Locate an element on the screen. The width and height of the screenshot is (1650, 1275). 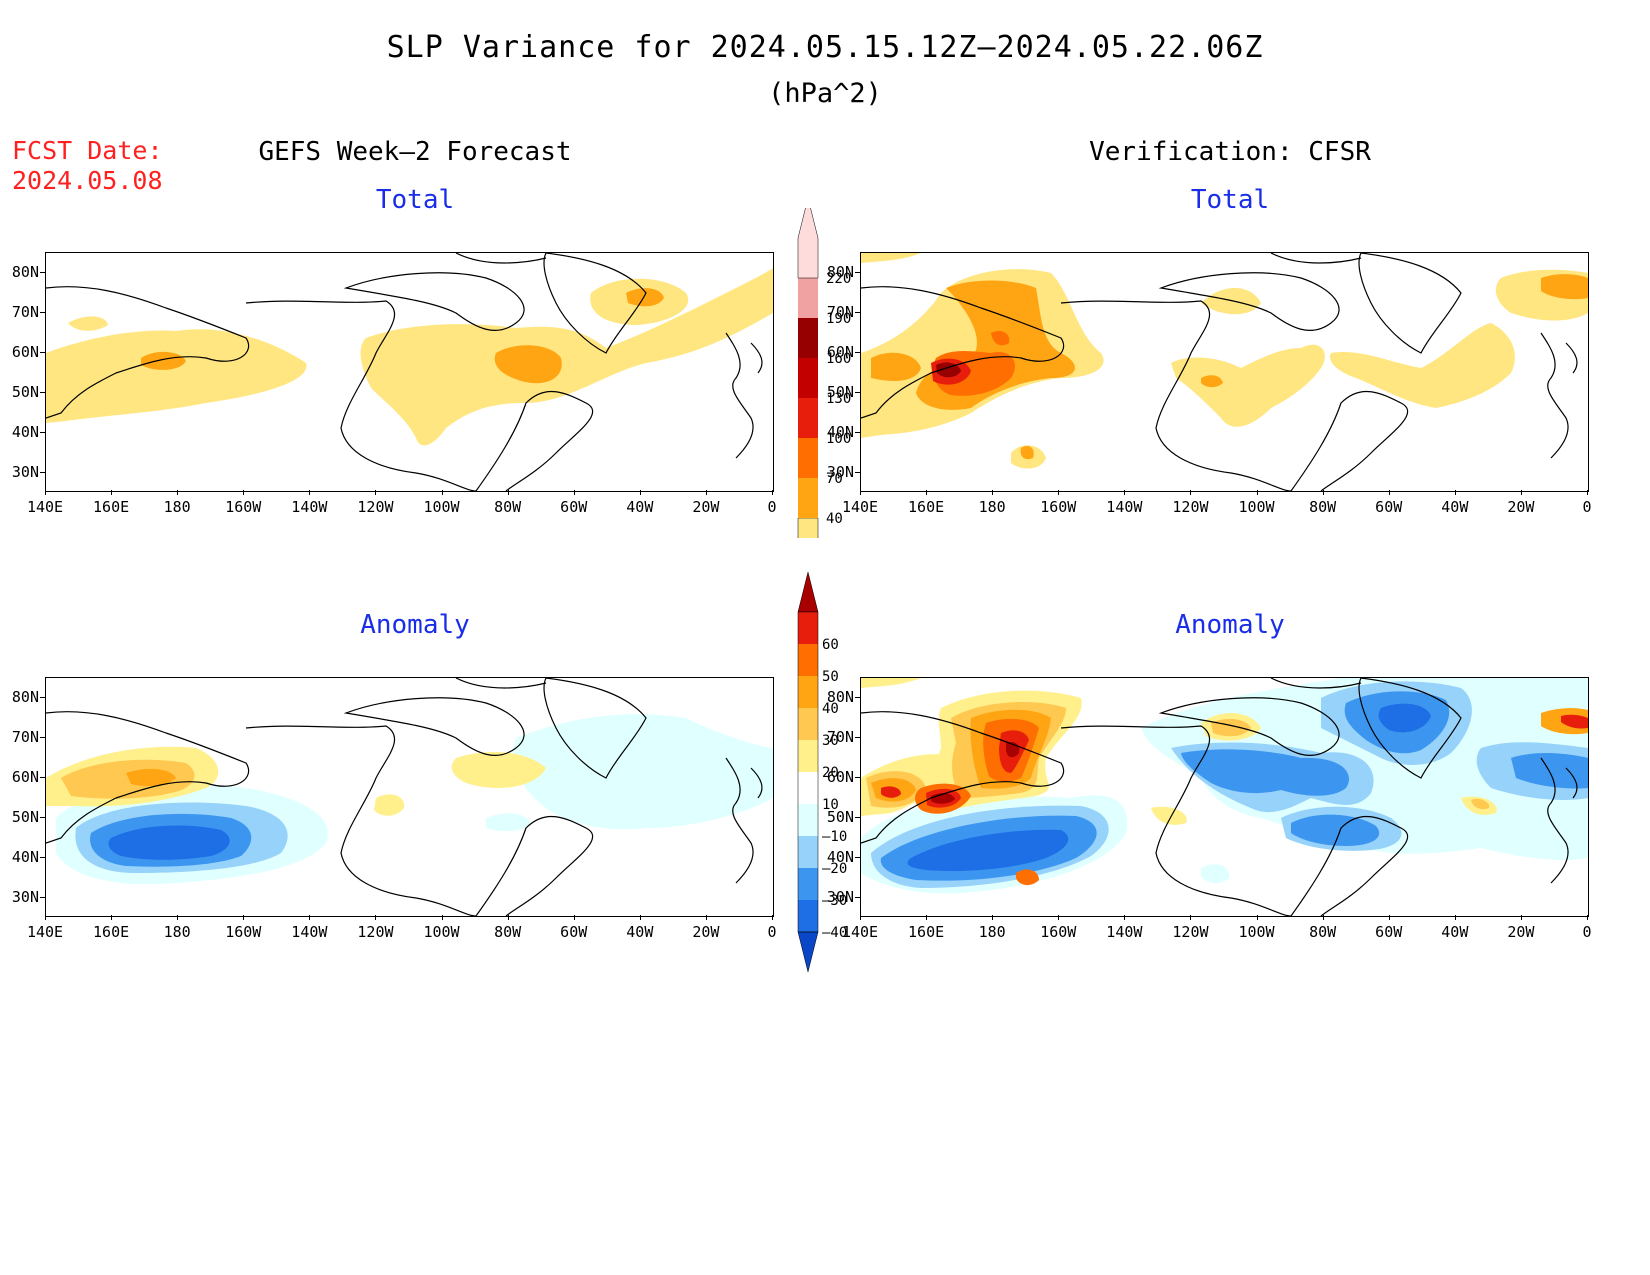
panel-heading-total-left: Total is located at coordinates (415, 200).